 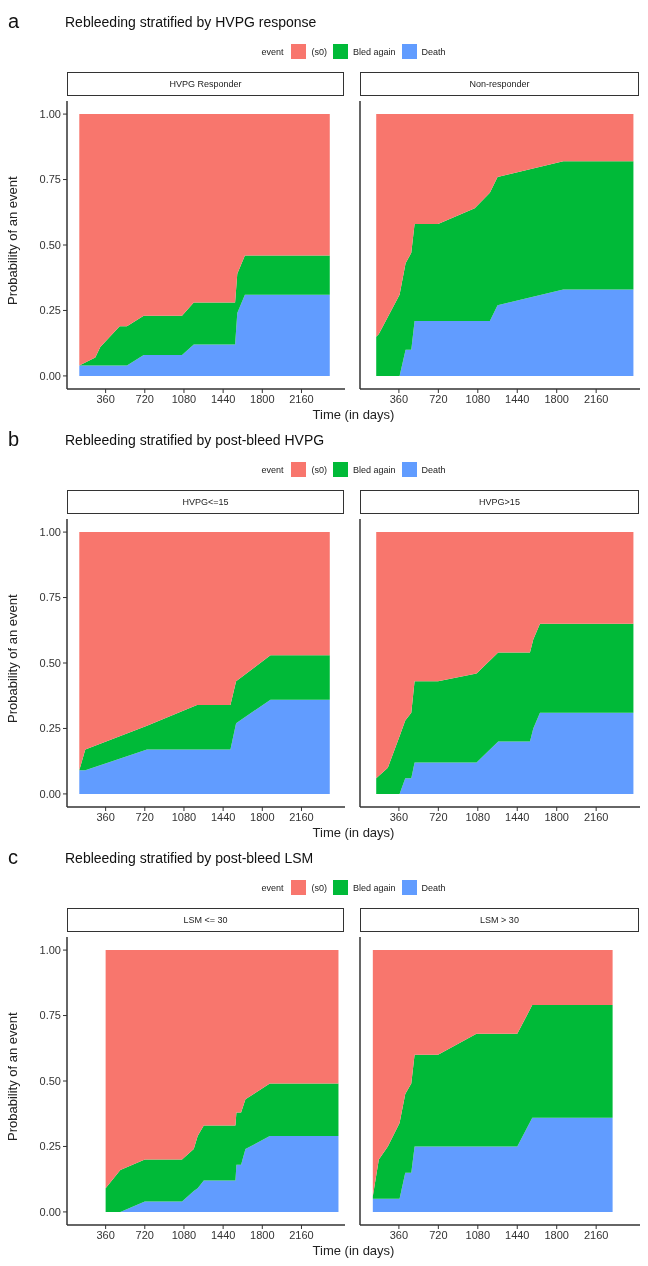 What do you see at coordinates (205, 502) in the screenshot?
I see `chart-subtitle: HVPG<=15` at bounding box center [205, 502].